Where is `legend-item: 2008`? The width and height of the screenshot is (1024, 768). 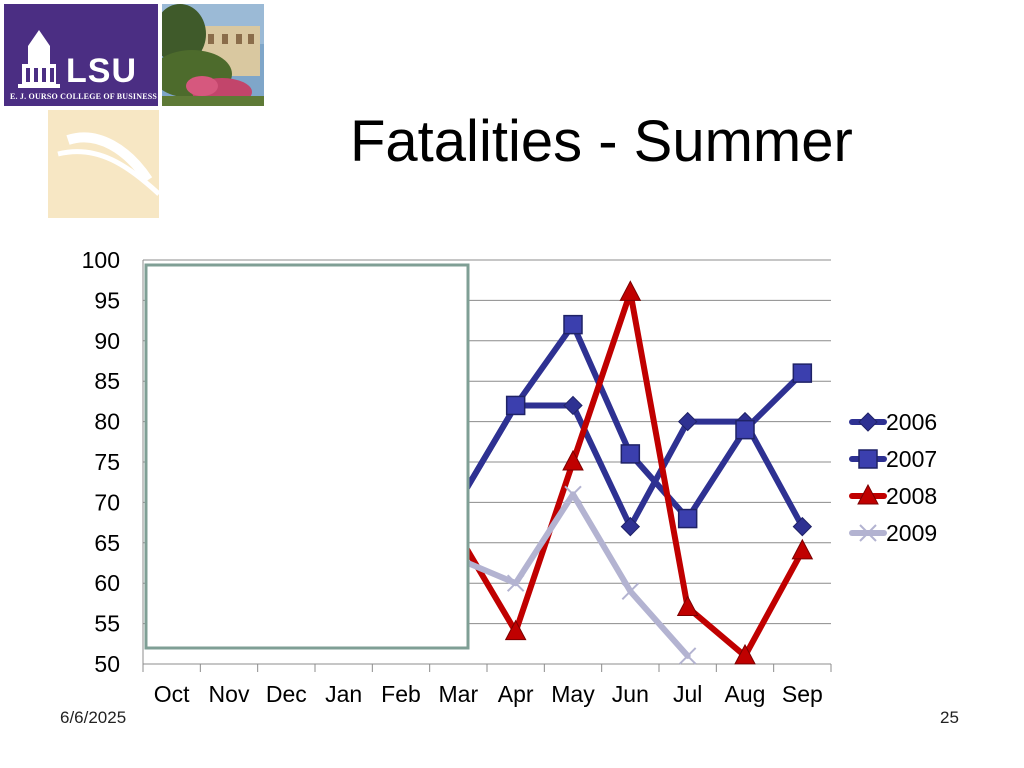
legend-item: 2008 is located at coordinates (893, 496).